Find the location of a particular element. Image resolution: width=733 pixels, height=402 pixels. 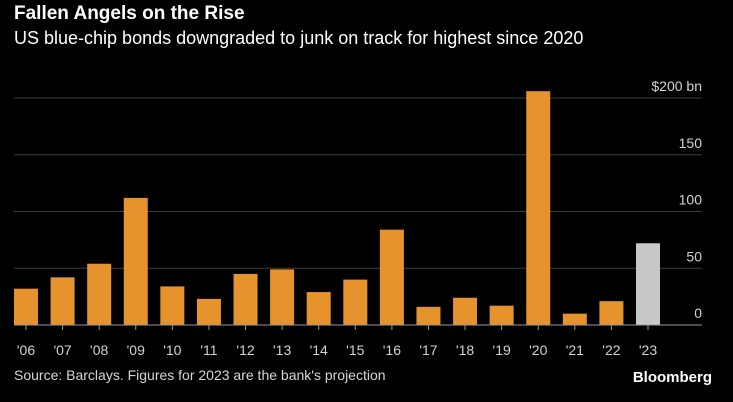

x-tick-label: '06 is located at coordinates (26, 350).